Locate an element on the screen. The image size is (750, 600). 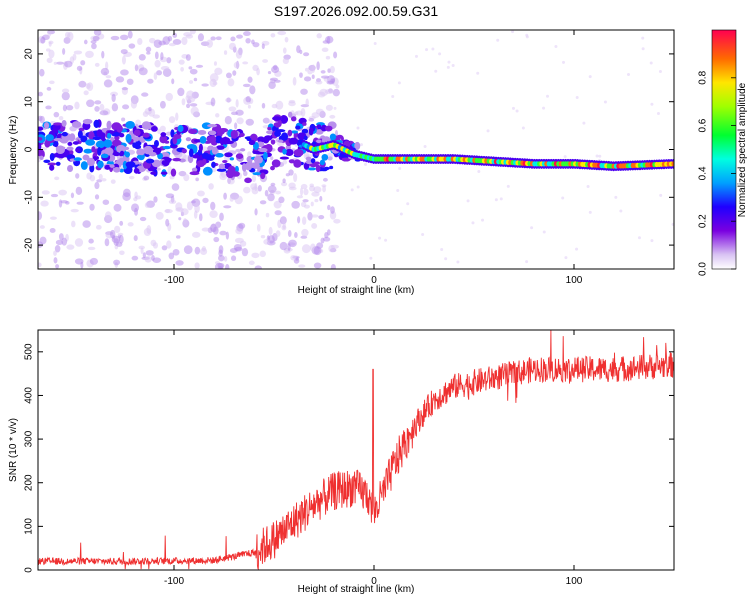
colorbar-tick-label: 0.0 is located at coordinates (703, 269).